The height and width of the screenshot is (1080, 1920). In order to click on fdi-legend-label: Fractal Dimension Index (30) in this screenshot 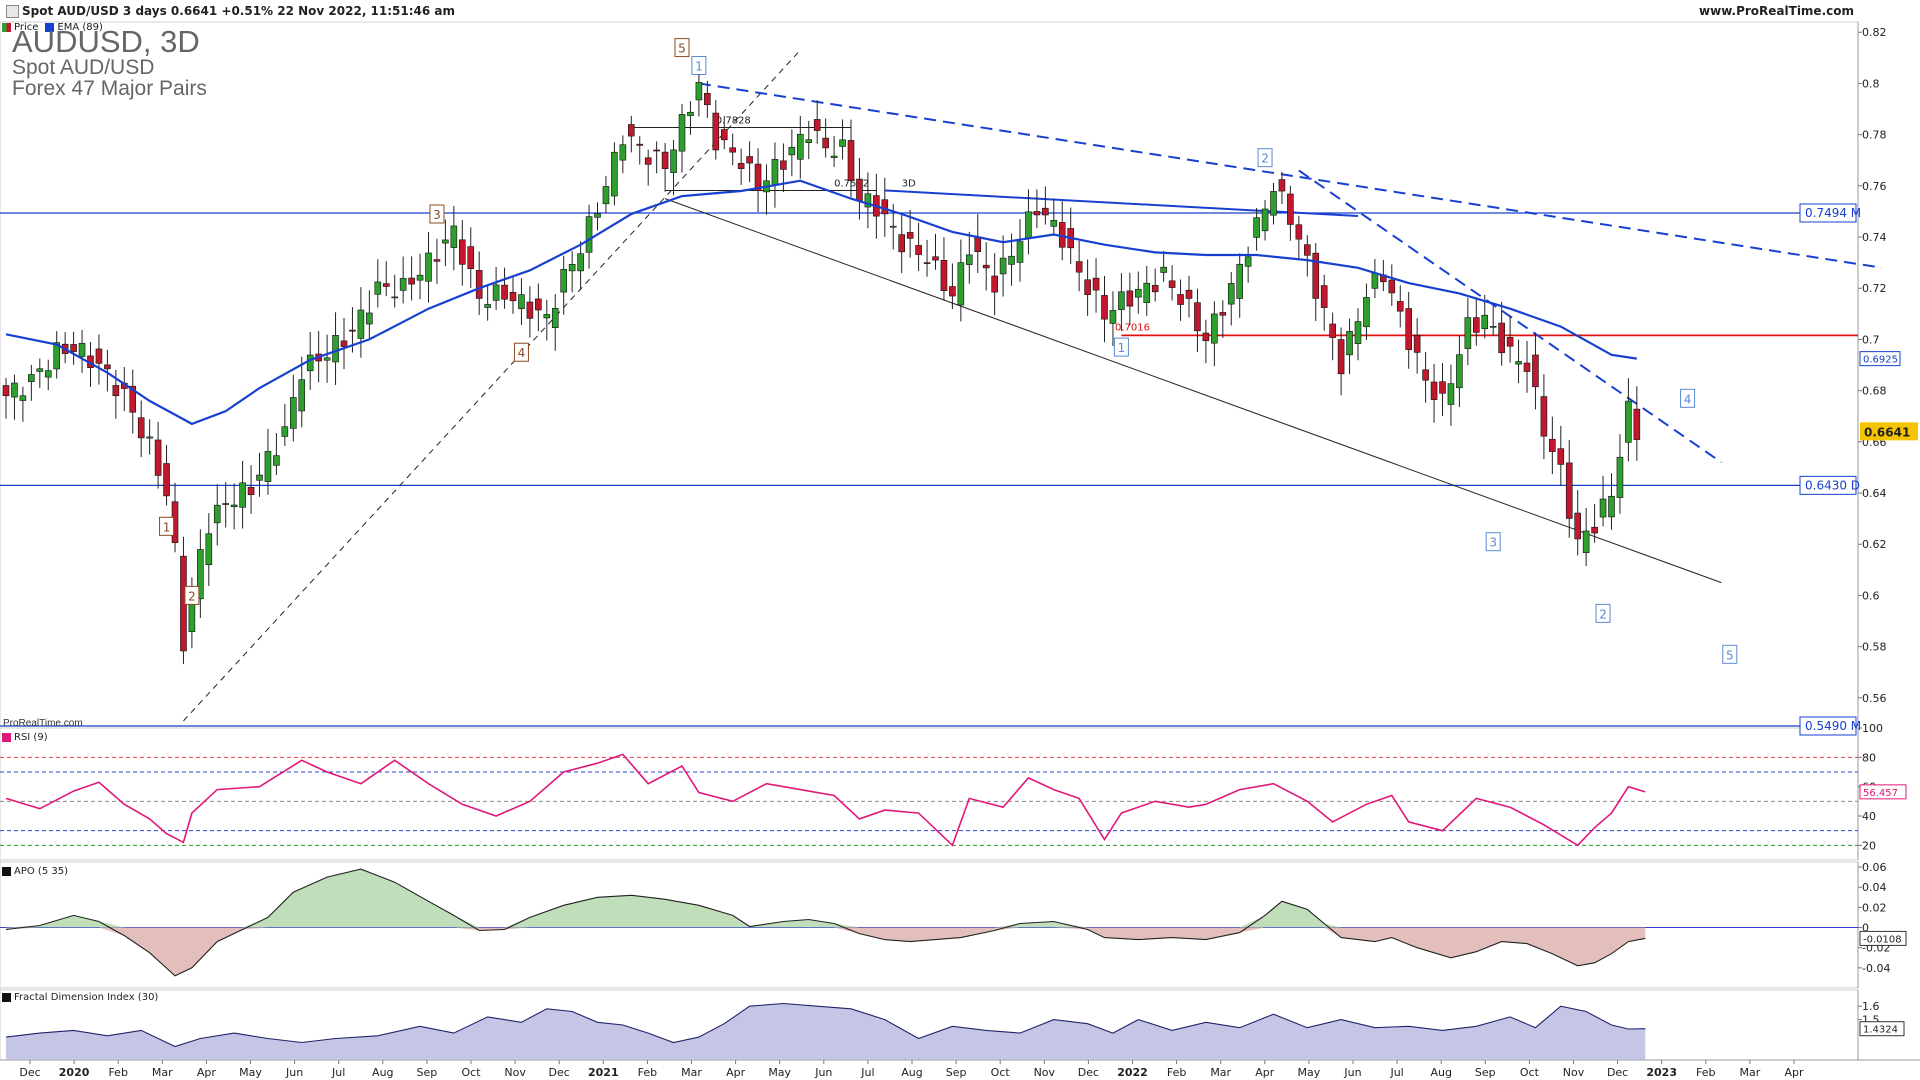, I will do `click(86, 997)`.